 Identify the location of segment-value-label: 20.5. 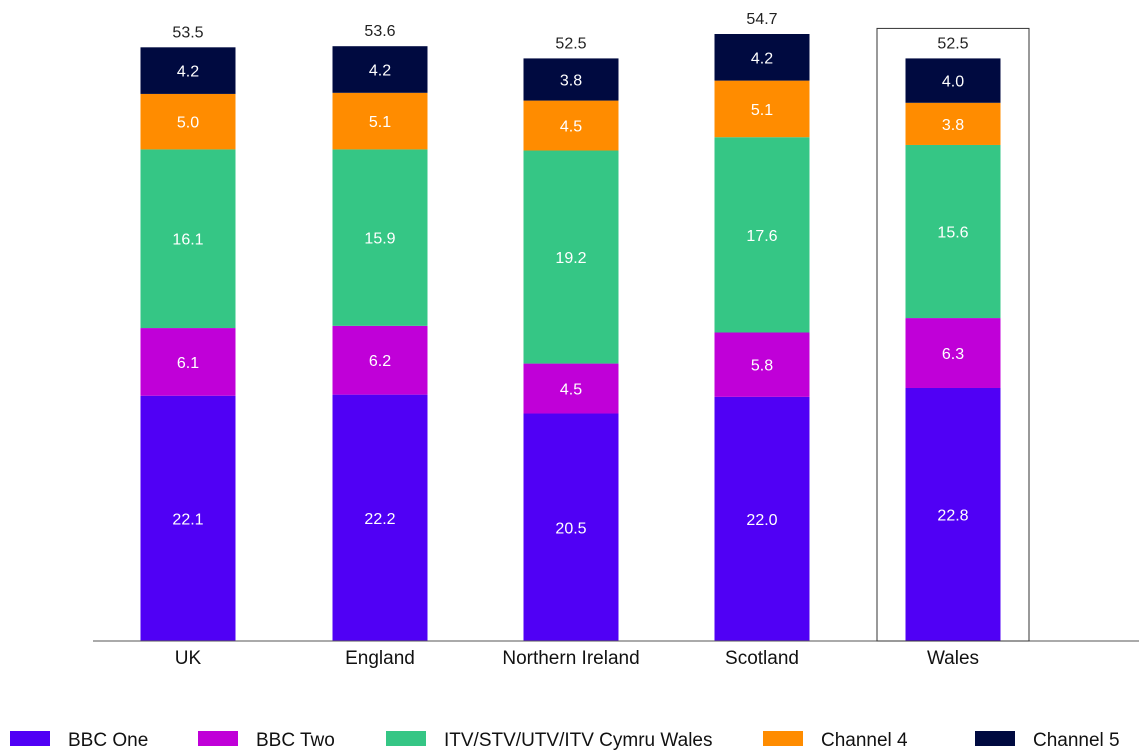
(570, 528).